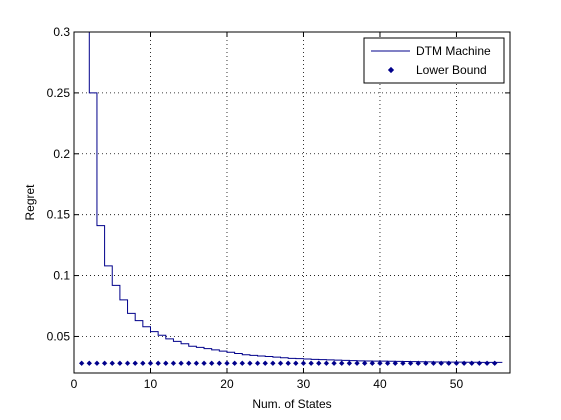 This screenshot has width=561, height=420. Describe the element at coordinates (453, 51) in the screenshot. I see `legend-label-dtm-machine: DTM Machine` at that location.